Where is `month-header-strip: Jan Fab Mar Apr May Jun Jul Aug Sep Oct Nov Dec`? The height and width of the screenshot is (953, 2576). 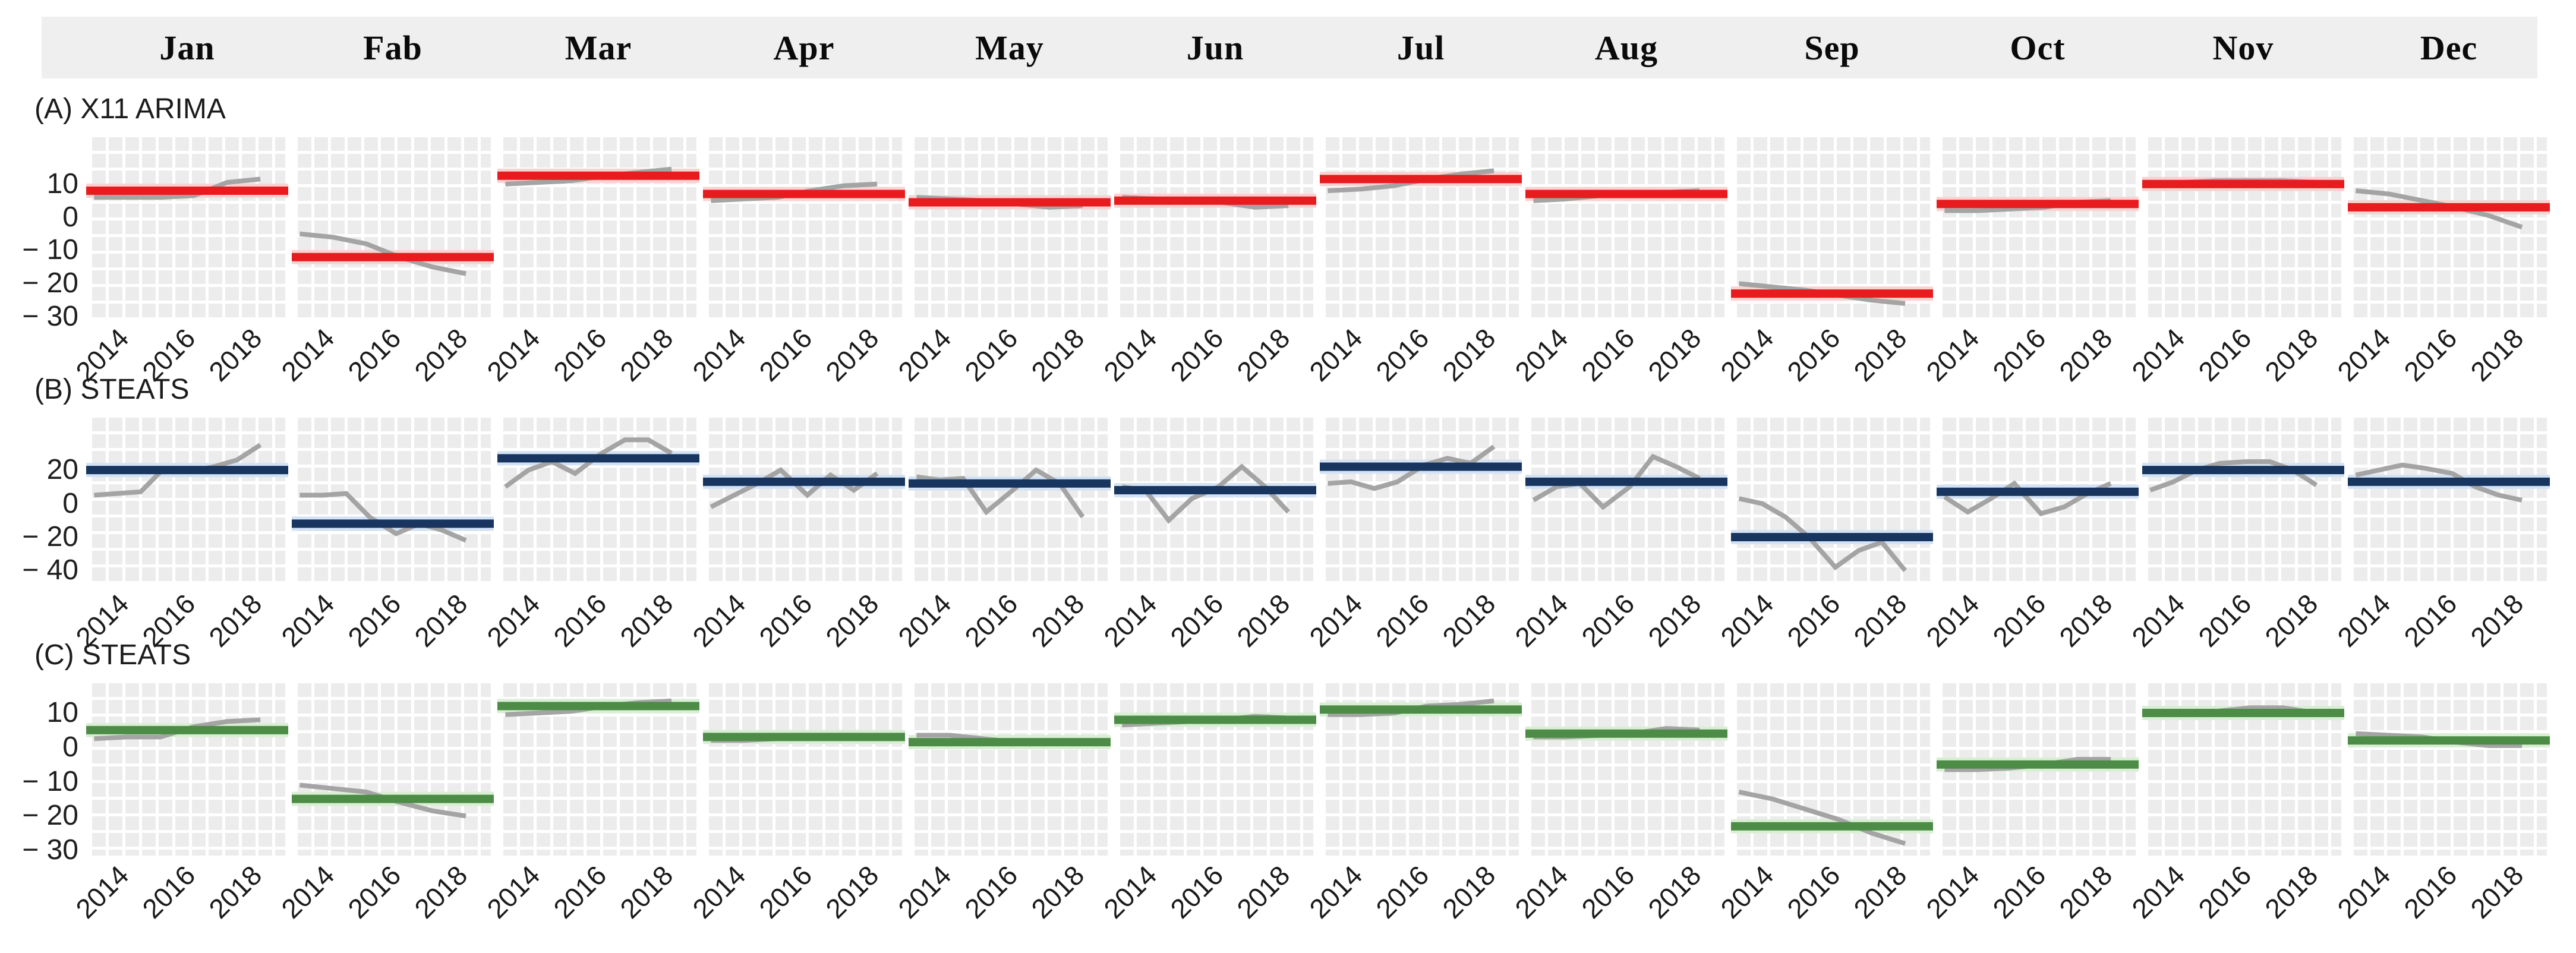 month-header-strip: Jan Fab Mar Apr May Jun Jul Aug Sep Oct Nov Dec is located at coordinates (1289, 47).